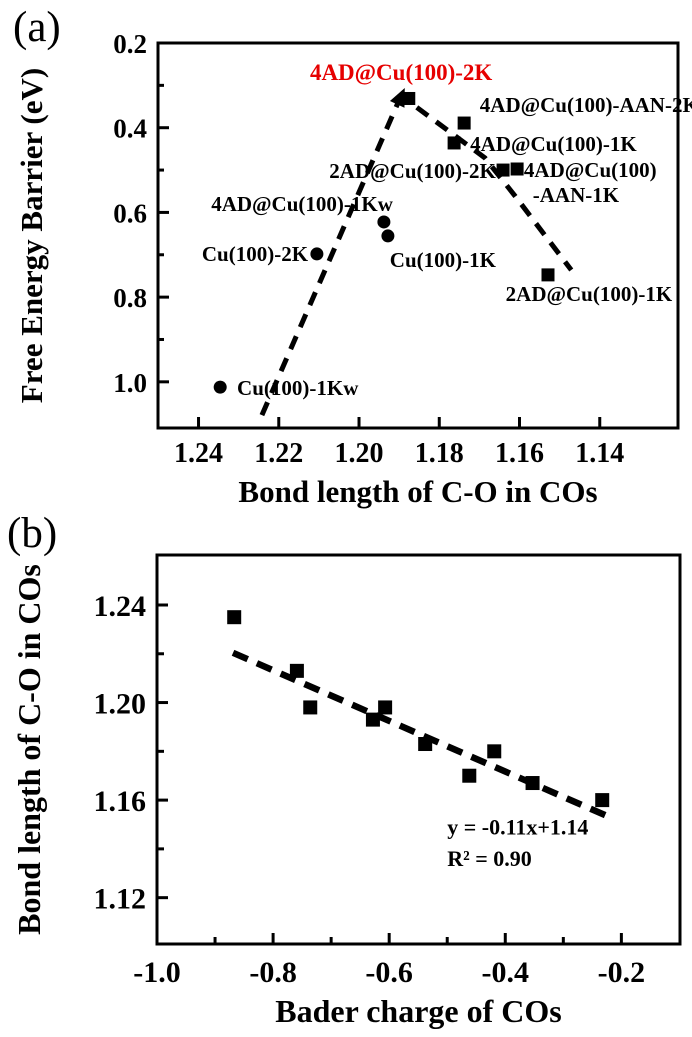 The image size is (692, 1037). I want to click on y-axis-title: Free Energy Barrier (eV), so click(31, 235).